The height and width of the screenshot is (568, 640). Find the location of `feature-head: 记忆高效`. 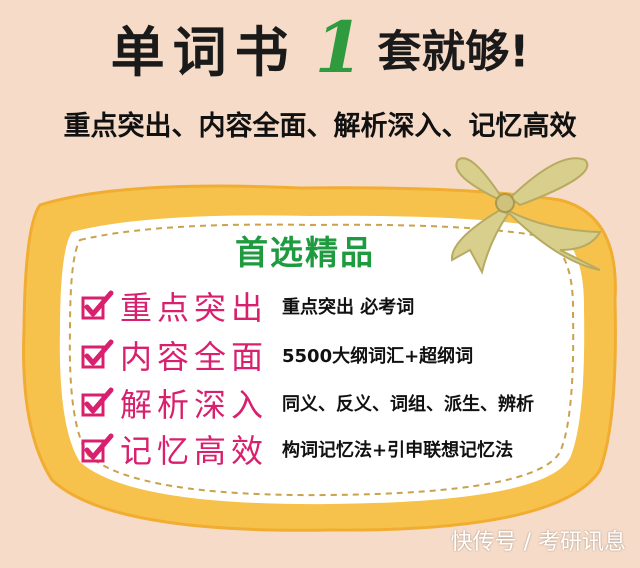

feature-head: 记忆高效 is located at coordinates (194, 451).